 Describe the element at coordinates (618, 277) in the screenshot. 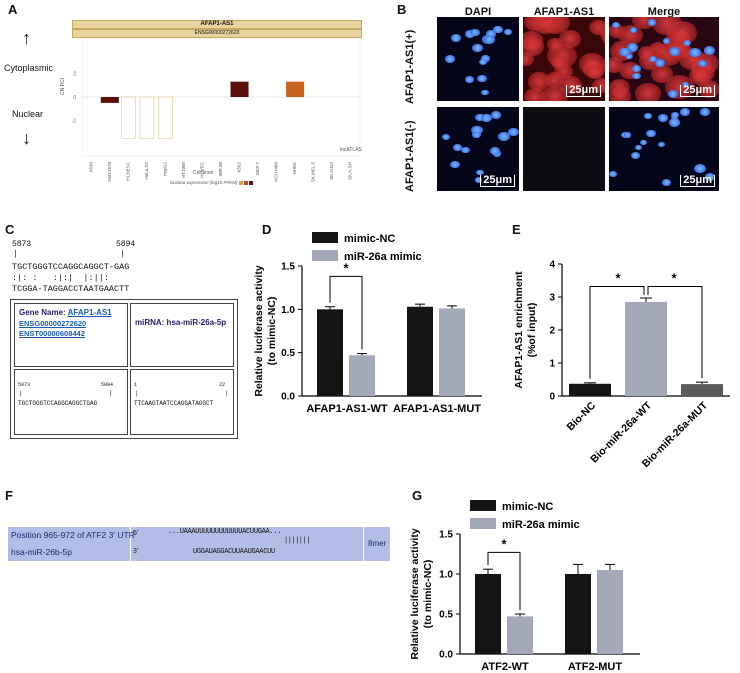

I see `significance-star-1: *` at that location.